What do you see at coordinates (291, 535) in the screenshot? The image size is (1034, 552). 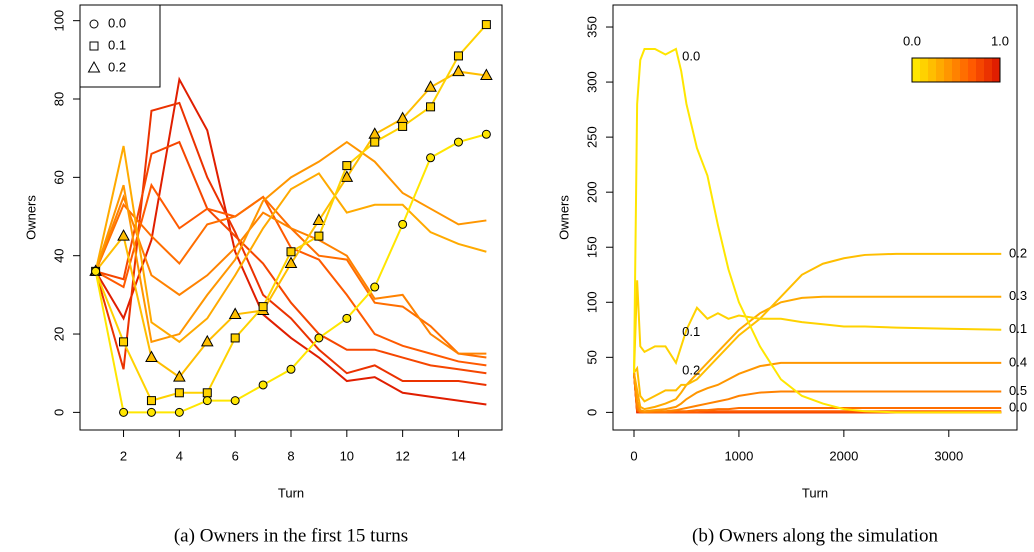 I see `caption: (a) Owners in the first 15 turns` at bounding box center [291, 535].